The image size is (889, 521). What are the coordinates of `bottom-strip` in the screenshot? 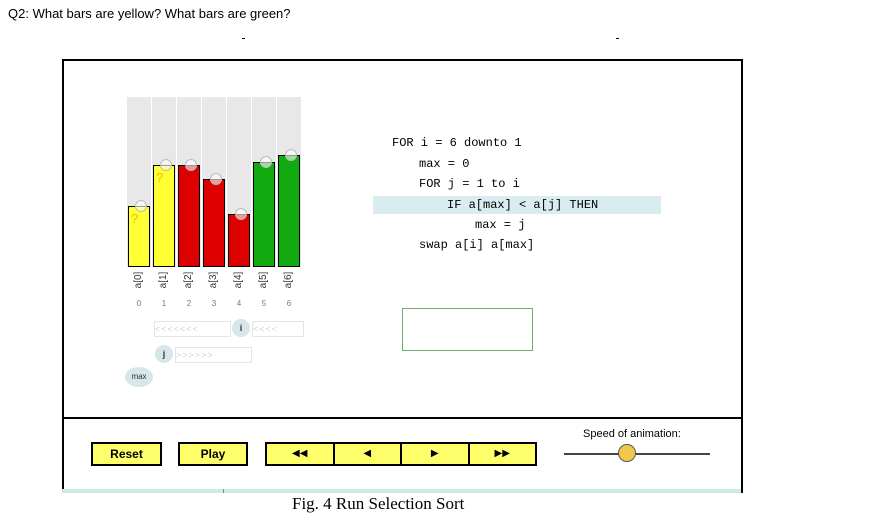 It's located at (401, 491).